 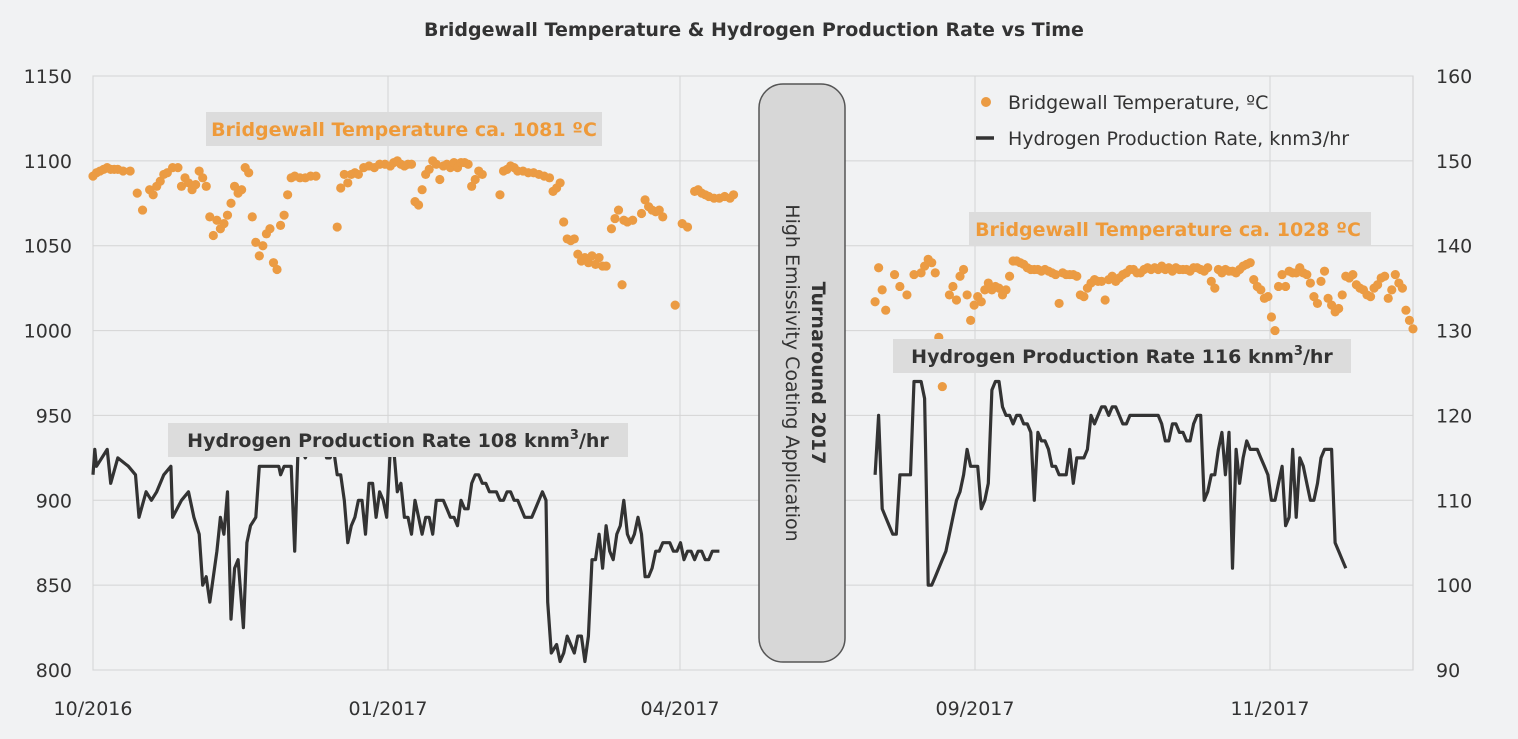 I want to click on x-tick-label: 09/2017, so click(x=975, y=709).